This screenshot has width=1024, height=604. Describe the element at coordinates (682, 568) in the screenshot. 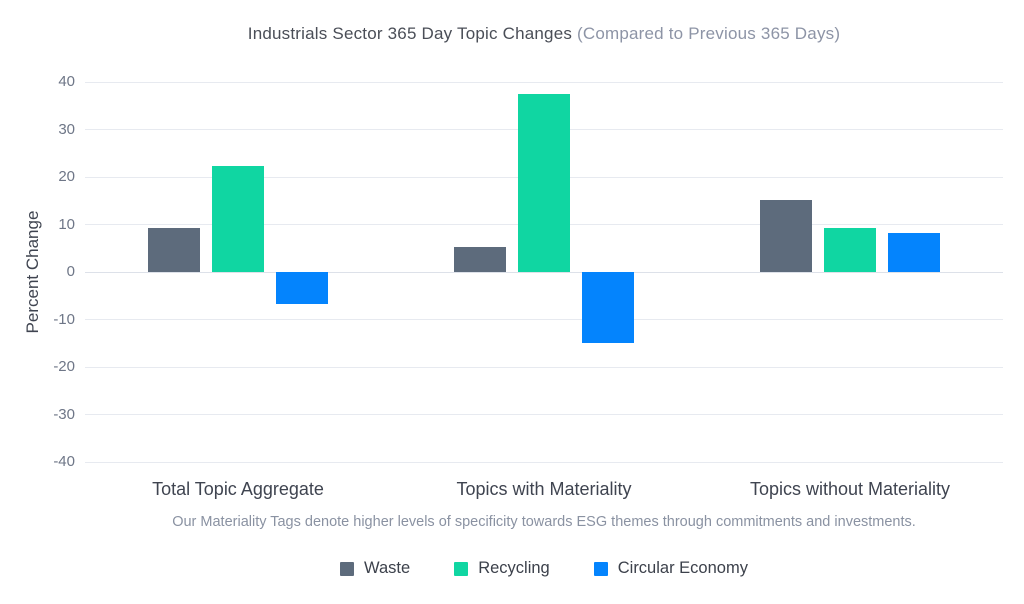

I see `legend-label: Circular Economy` at that location.